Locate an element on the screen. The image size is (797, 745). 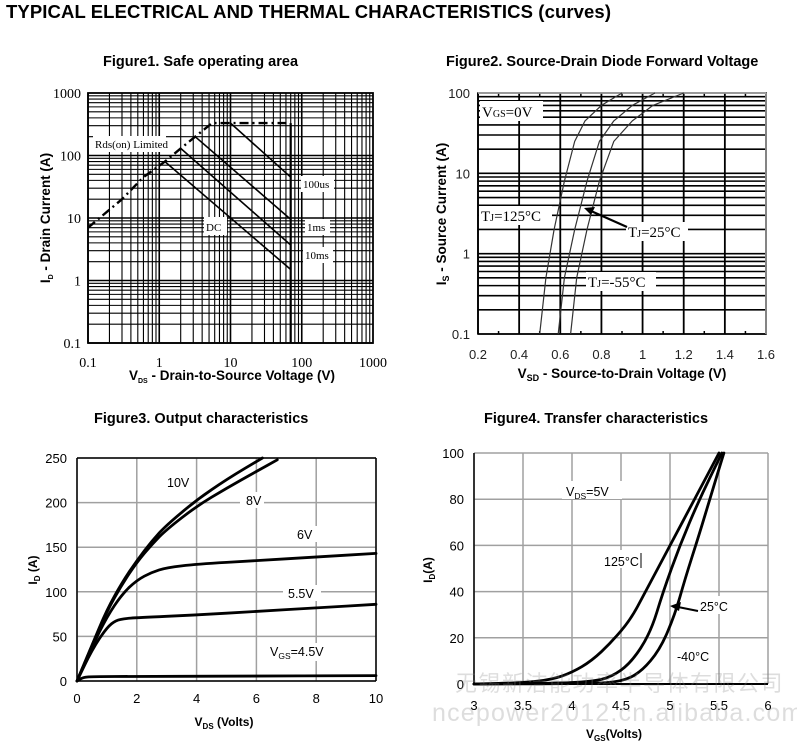
x-tick-label: 0.8 is located at coordinates (601, 354).